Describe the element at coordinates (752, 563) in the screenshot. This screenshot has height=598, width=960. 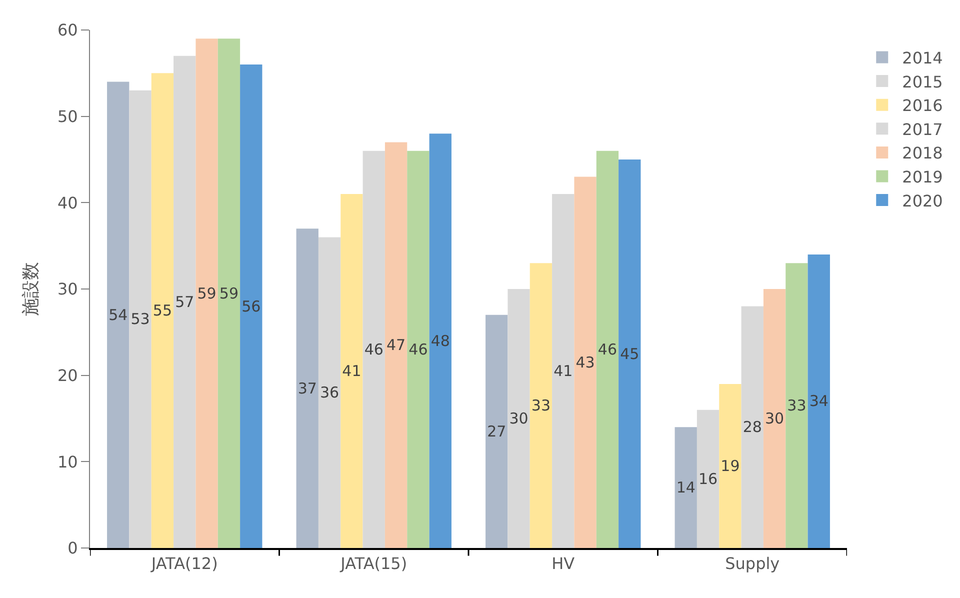
I see `x-tick-label: Supply` at that location.